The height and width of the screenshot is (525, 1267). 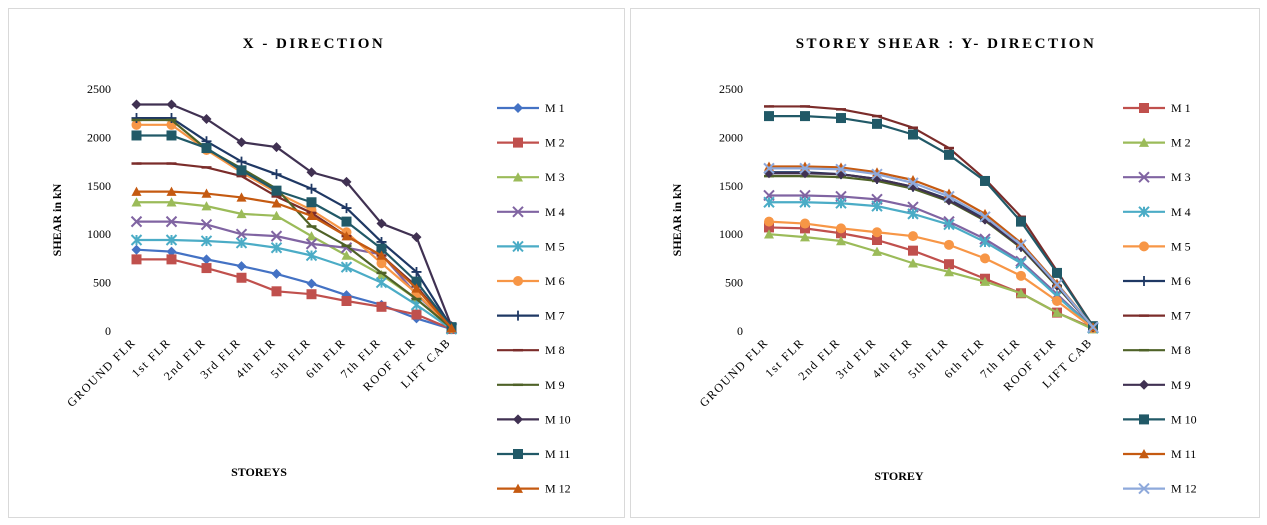 I want to click on y-tick-label: 500, so click(x=102, y=283).